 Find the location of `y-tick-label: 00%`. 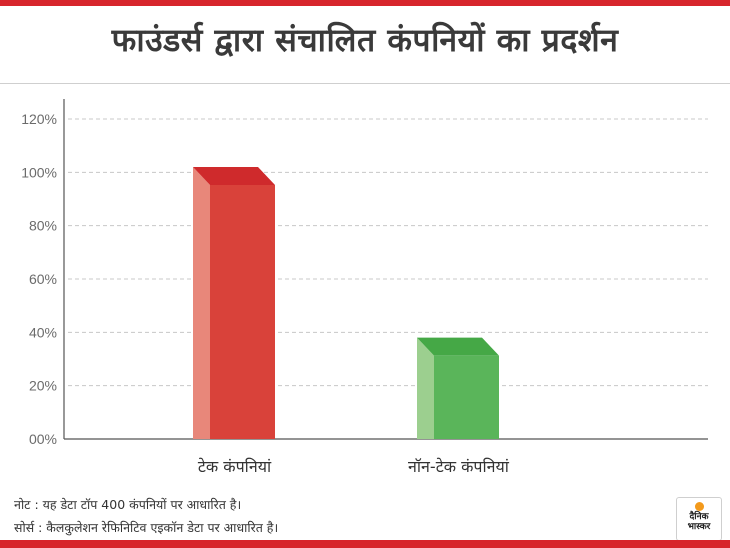

y-tick-label: 00% is located at coordinates (43, 439).